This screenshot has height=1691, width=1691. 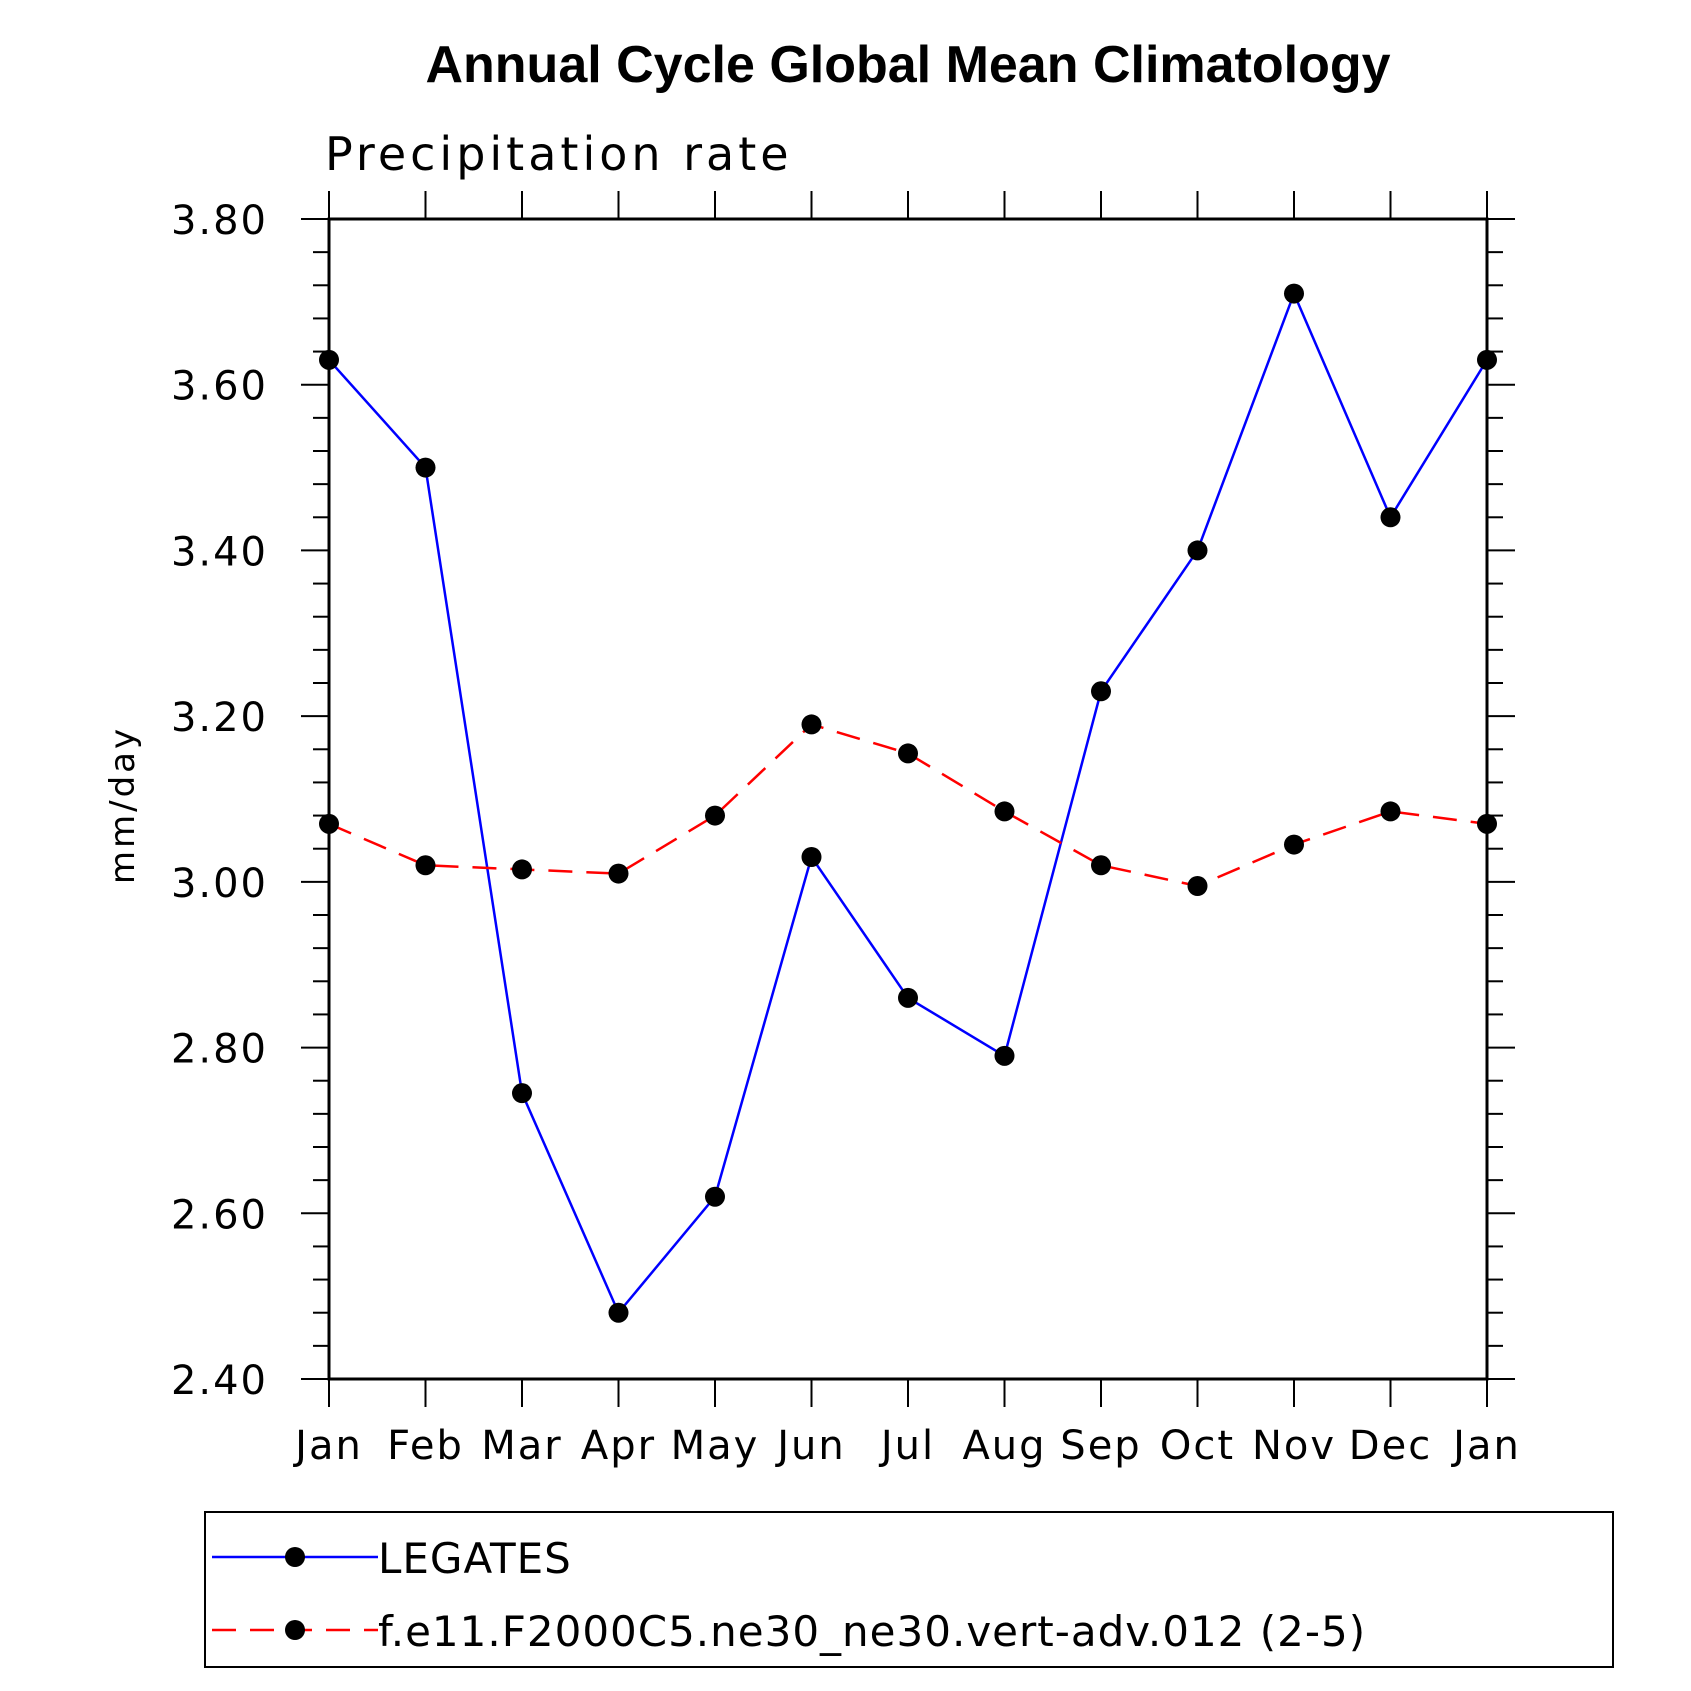 What do you see at coordinates (475, 1558) in the screenshot?
I see `legend-label-legates: LEGATES` at bounding box center [475, 1558].